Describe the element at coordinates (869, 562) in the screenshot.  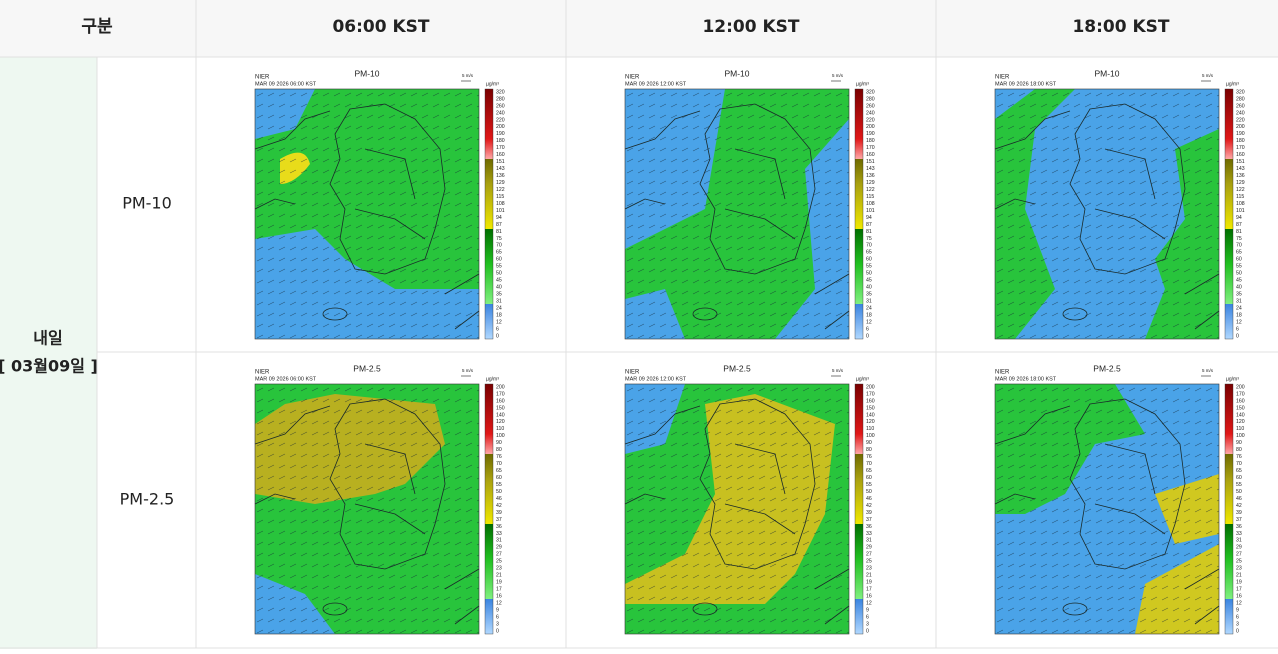
I see `colorbar-label: 25` at that location.